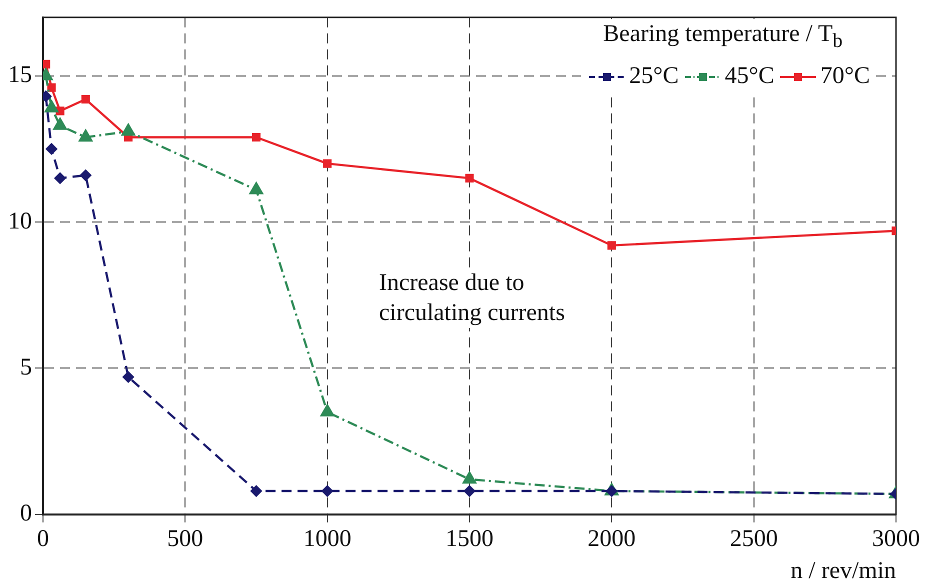  I want to click on x-tick-label: 2000, so click(612, 539).